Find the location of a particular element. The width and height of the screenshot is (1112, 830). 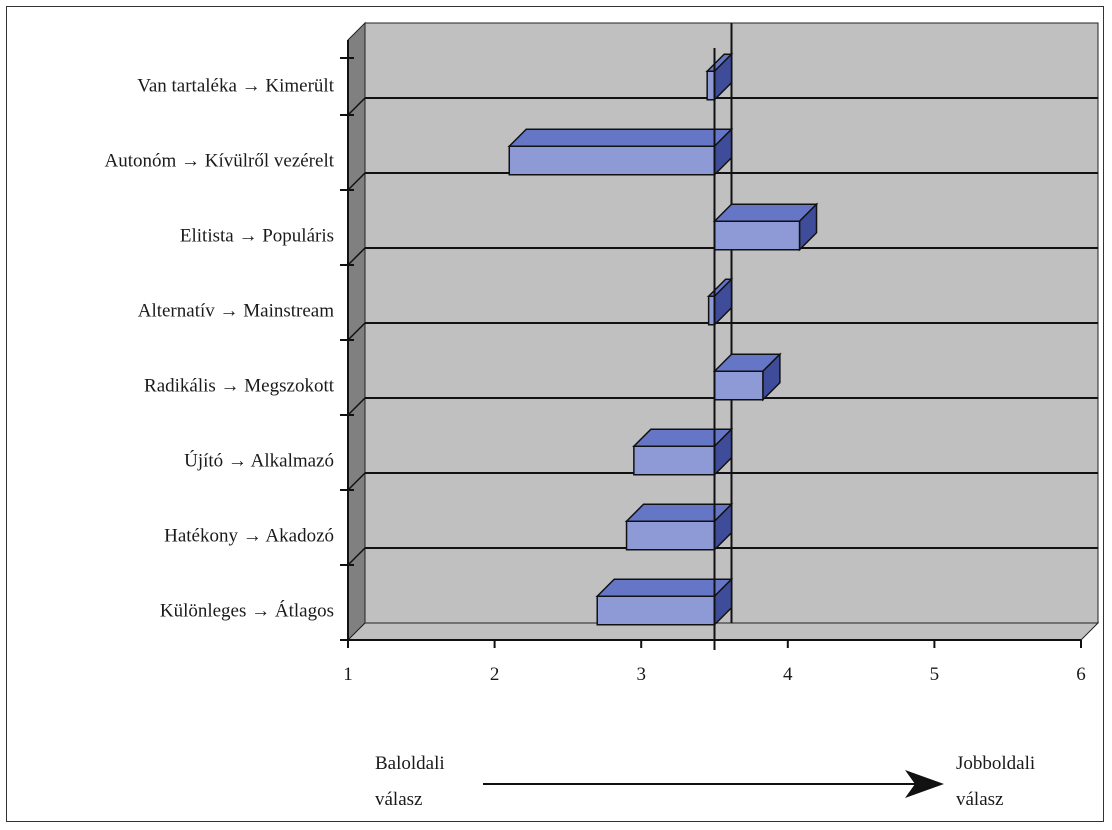

category-label: Hatékony → Akadozó is located at coordinates (249, 536).